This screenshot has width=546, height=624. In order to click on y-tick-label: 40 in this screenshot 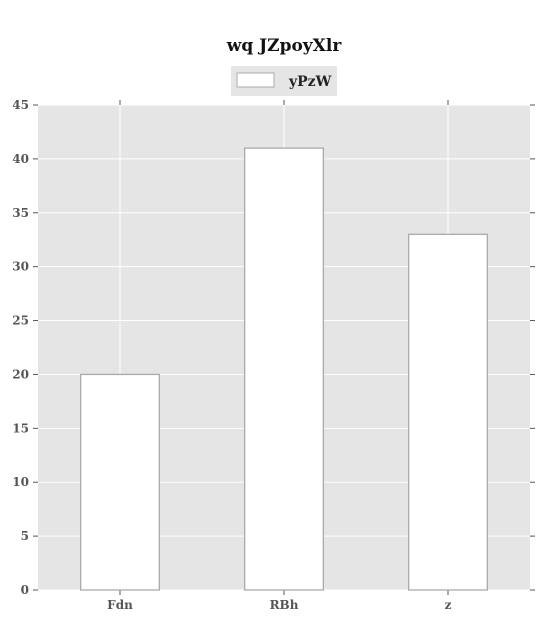, I will do `click(20, 159)`.